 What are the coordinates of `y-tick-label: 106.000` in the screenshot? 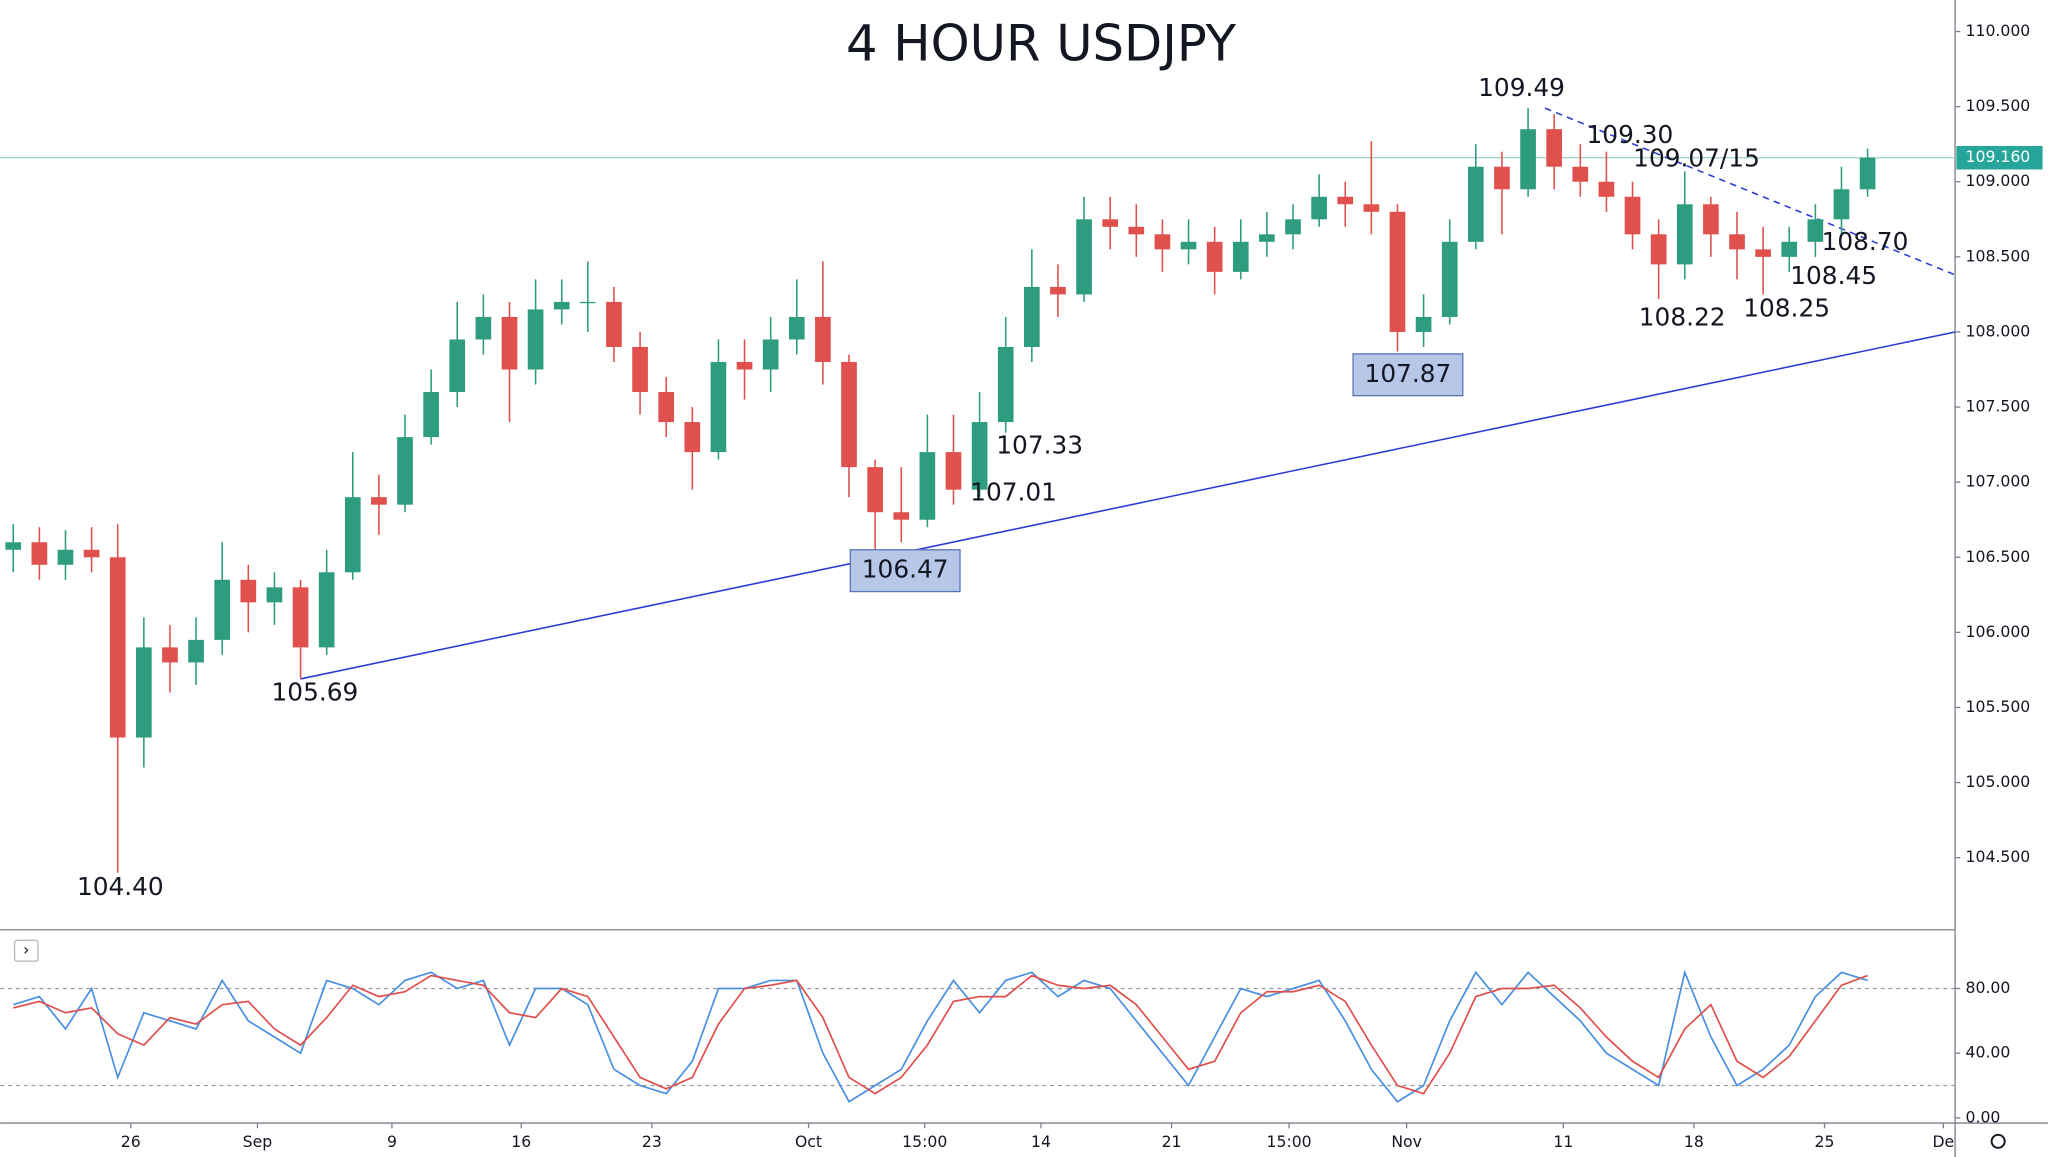 It's located at (1998, 631).